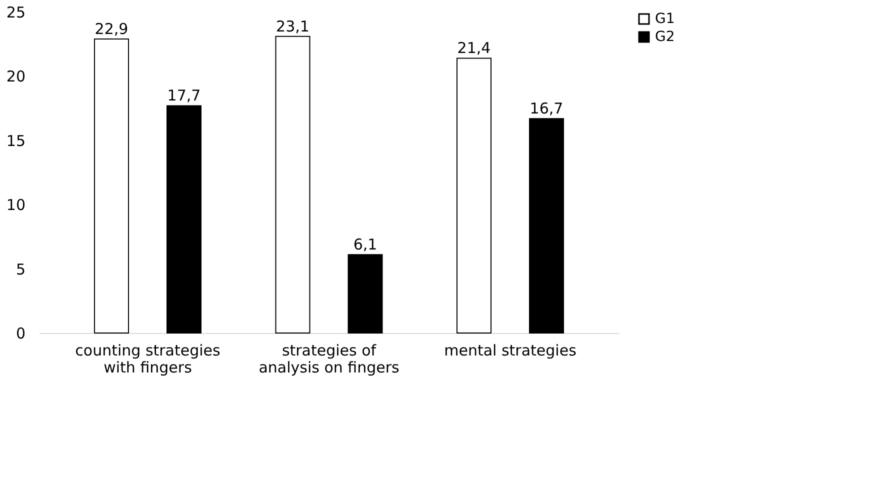  Describe the element at coordinates (184, 95) in the screenshot. I see `data-label: 17,7` at that location.